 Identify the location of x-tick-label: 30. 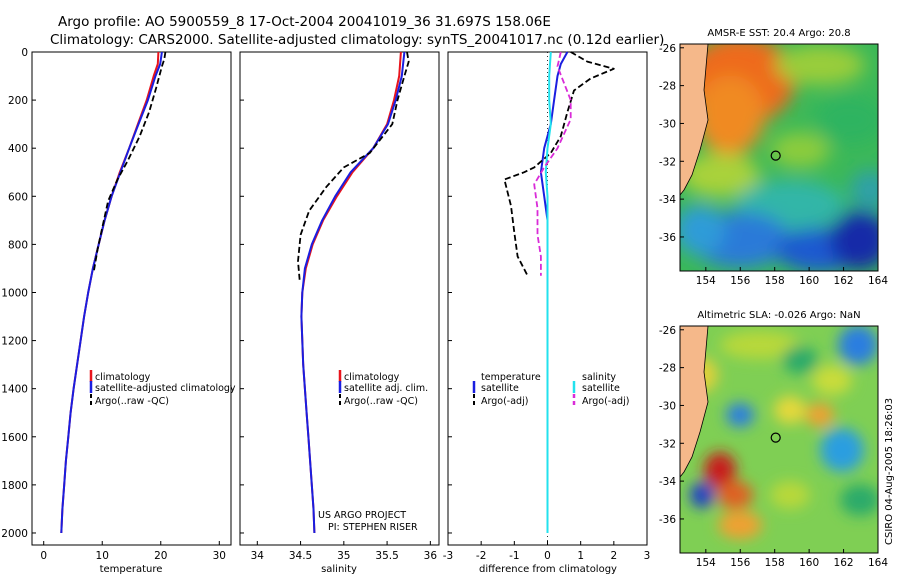
(219, 556).